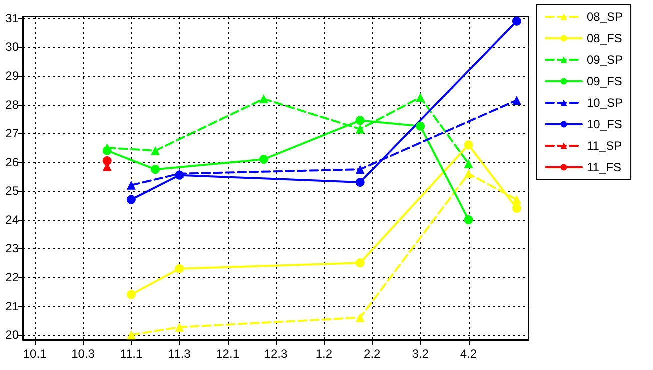 The image size is (653, 370). I want to click on y-tick-label: 30, so click(13, 47).